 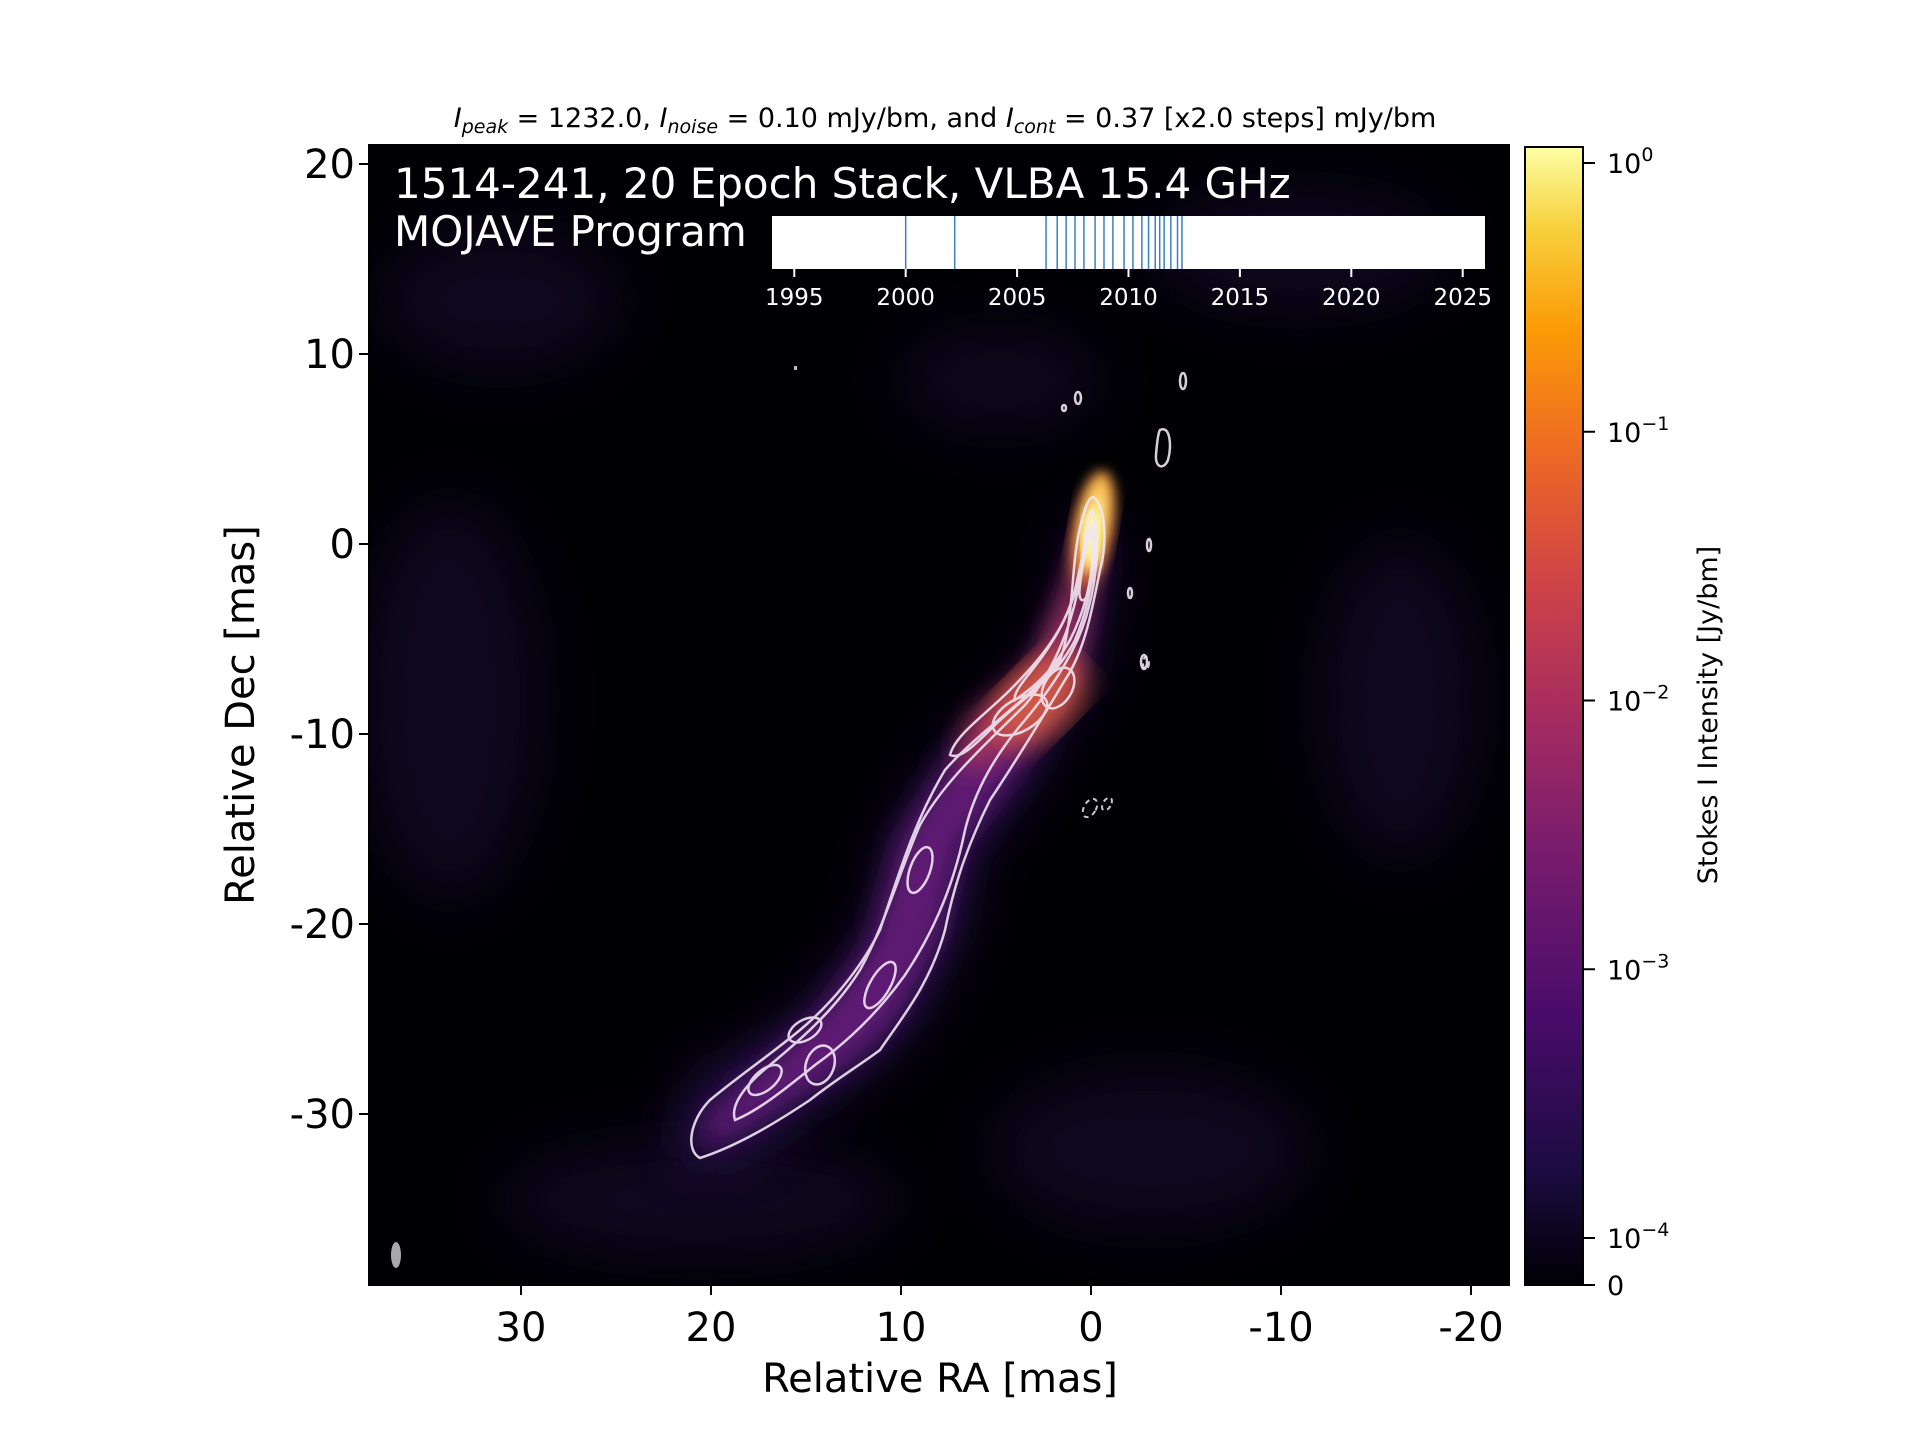 What do you see at coordinates (396, 1255) in the screenshot?
I see `beam-ellipse` at bounding box center [396, 1255].